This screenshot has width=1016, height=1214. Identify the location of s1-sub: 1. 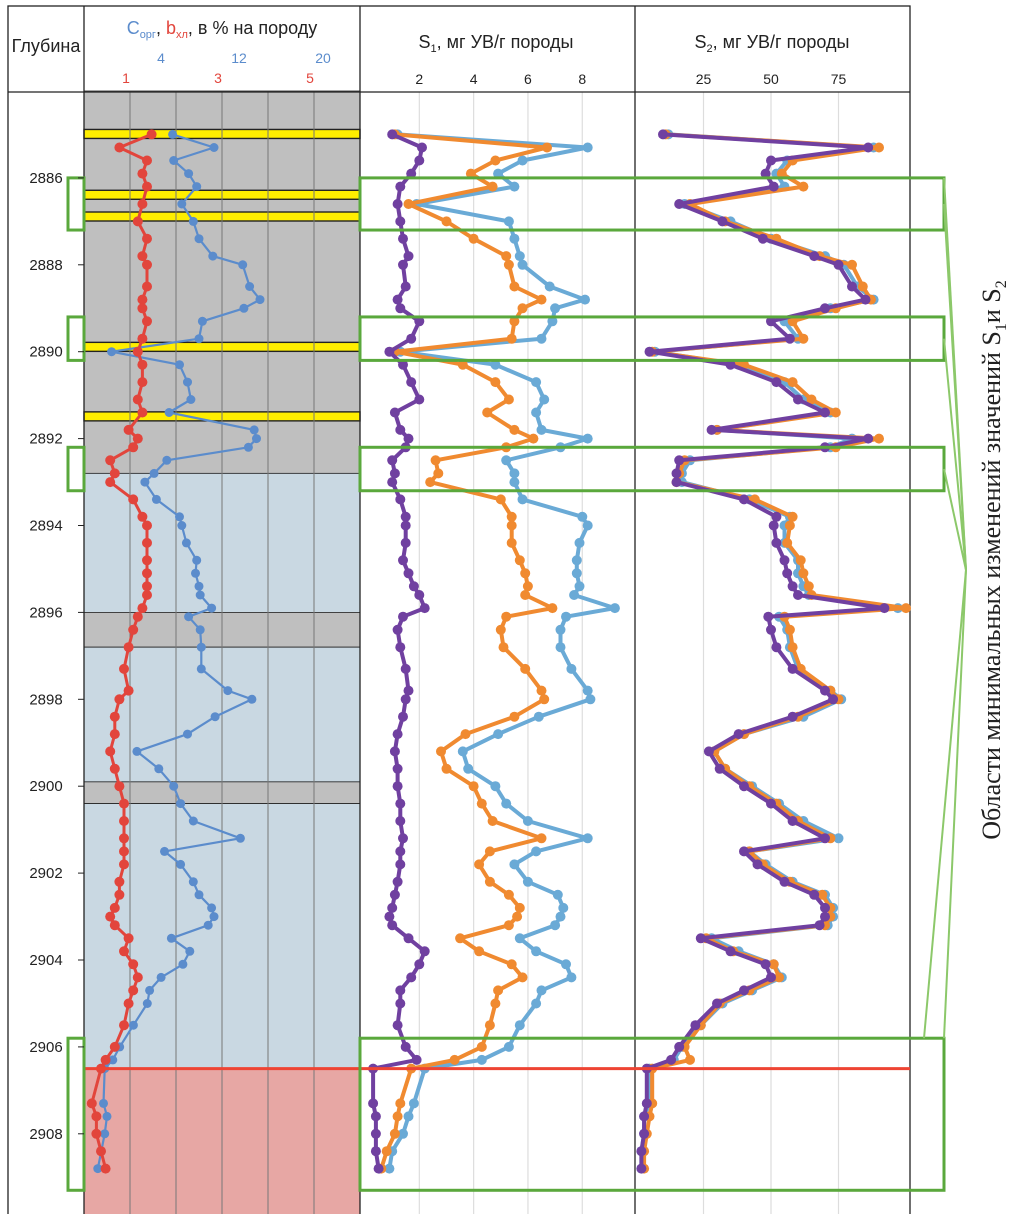
(434, 49).